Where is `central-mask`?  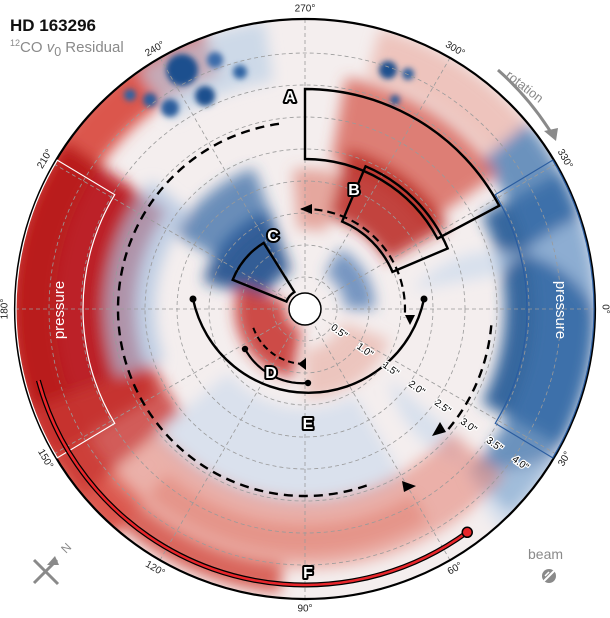 central-mask is located at coordinates (305, 309).